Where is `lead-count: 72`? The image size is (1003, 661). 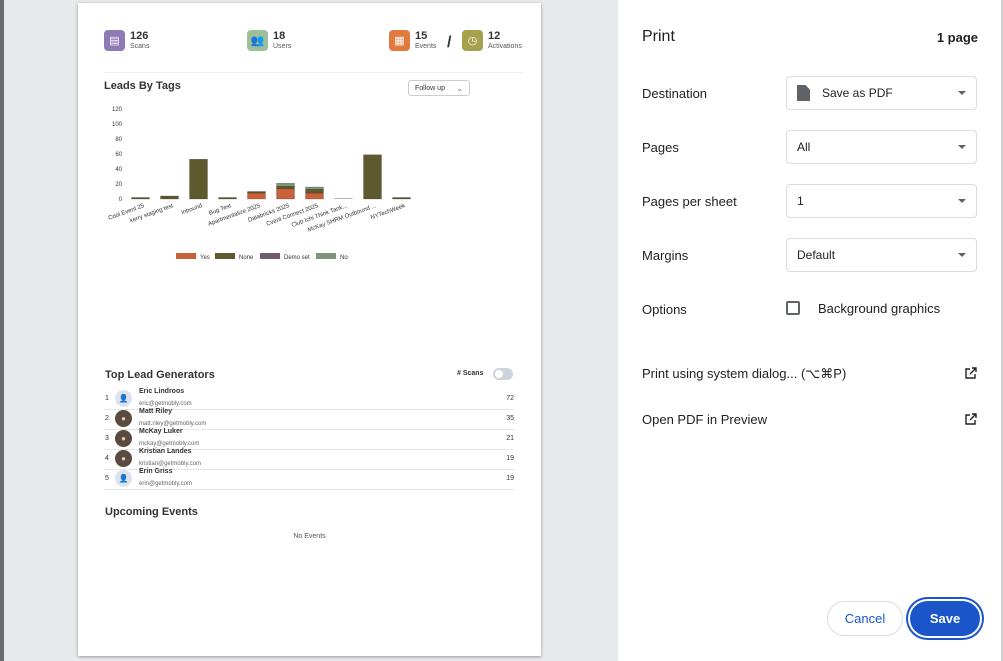
lead-count: 72 is located at coordinates (510, 398).